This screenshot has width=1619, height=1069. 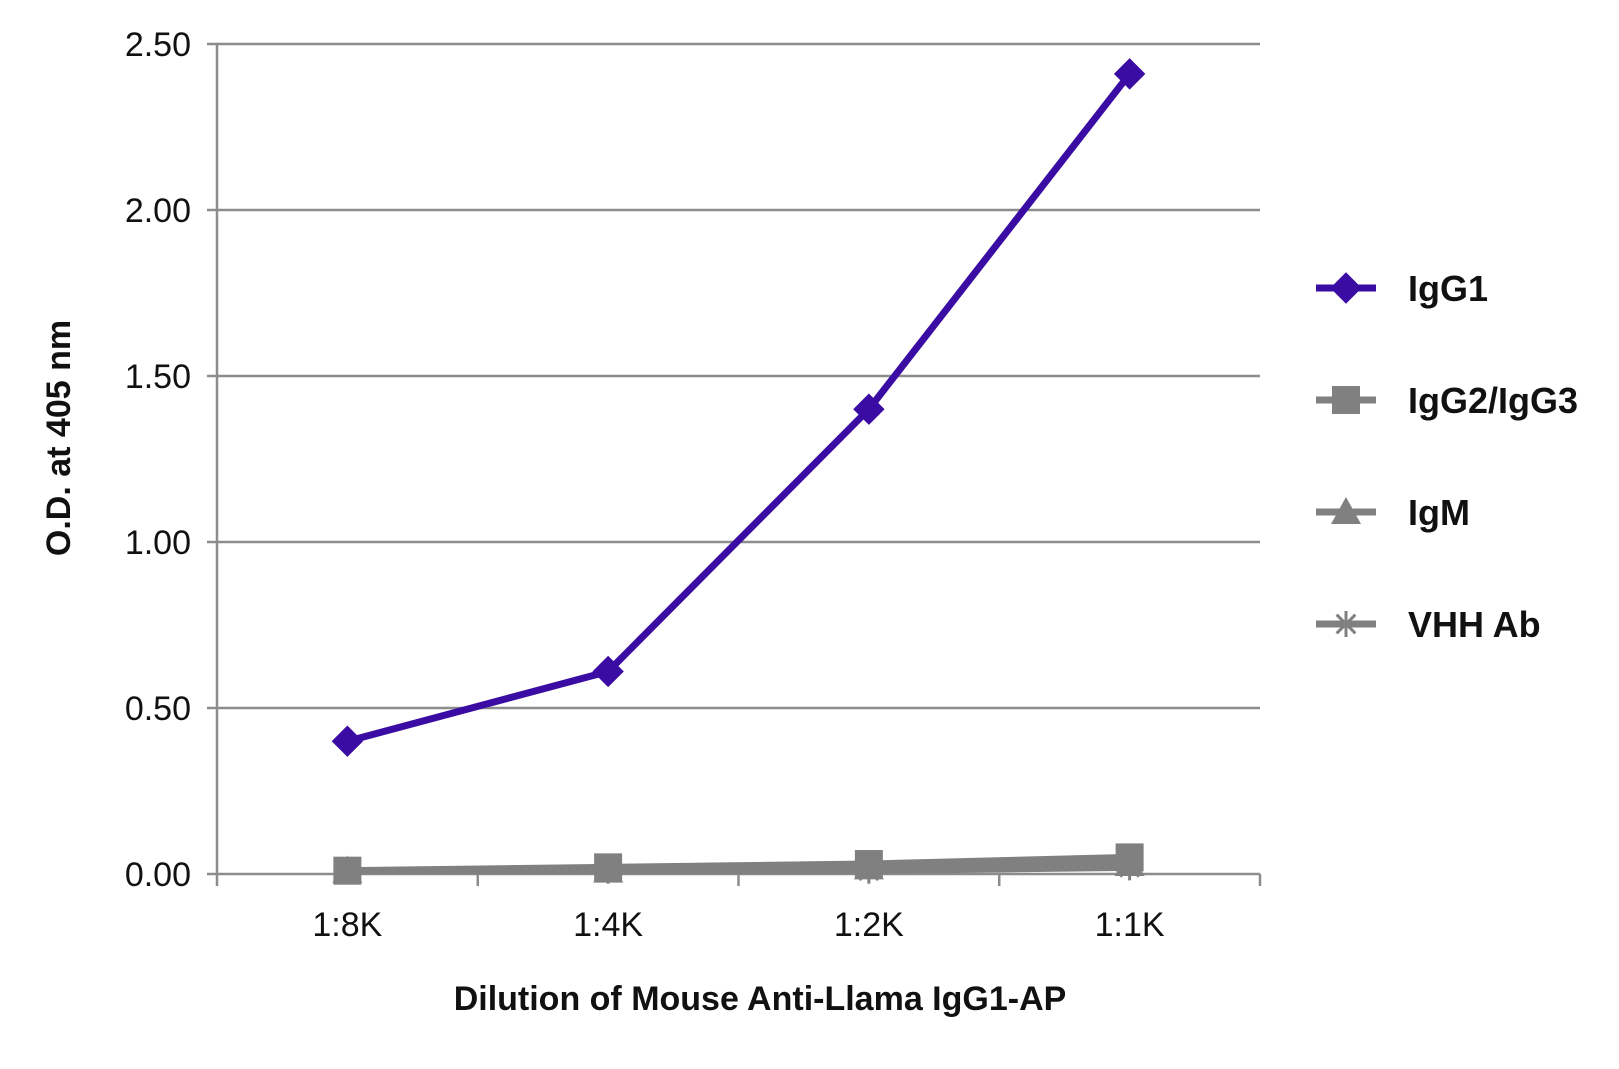 I want to click on y-tick-label: 2.50, so click(x=158, y=45).